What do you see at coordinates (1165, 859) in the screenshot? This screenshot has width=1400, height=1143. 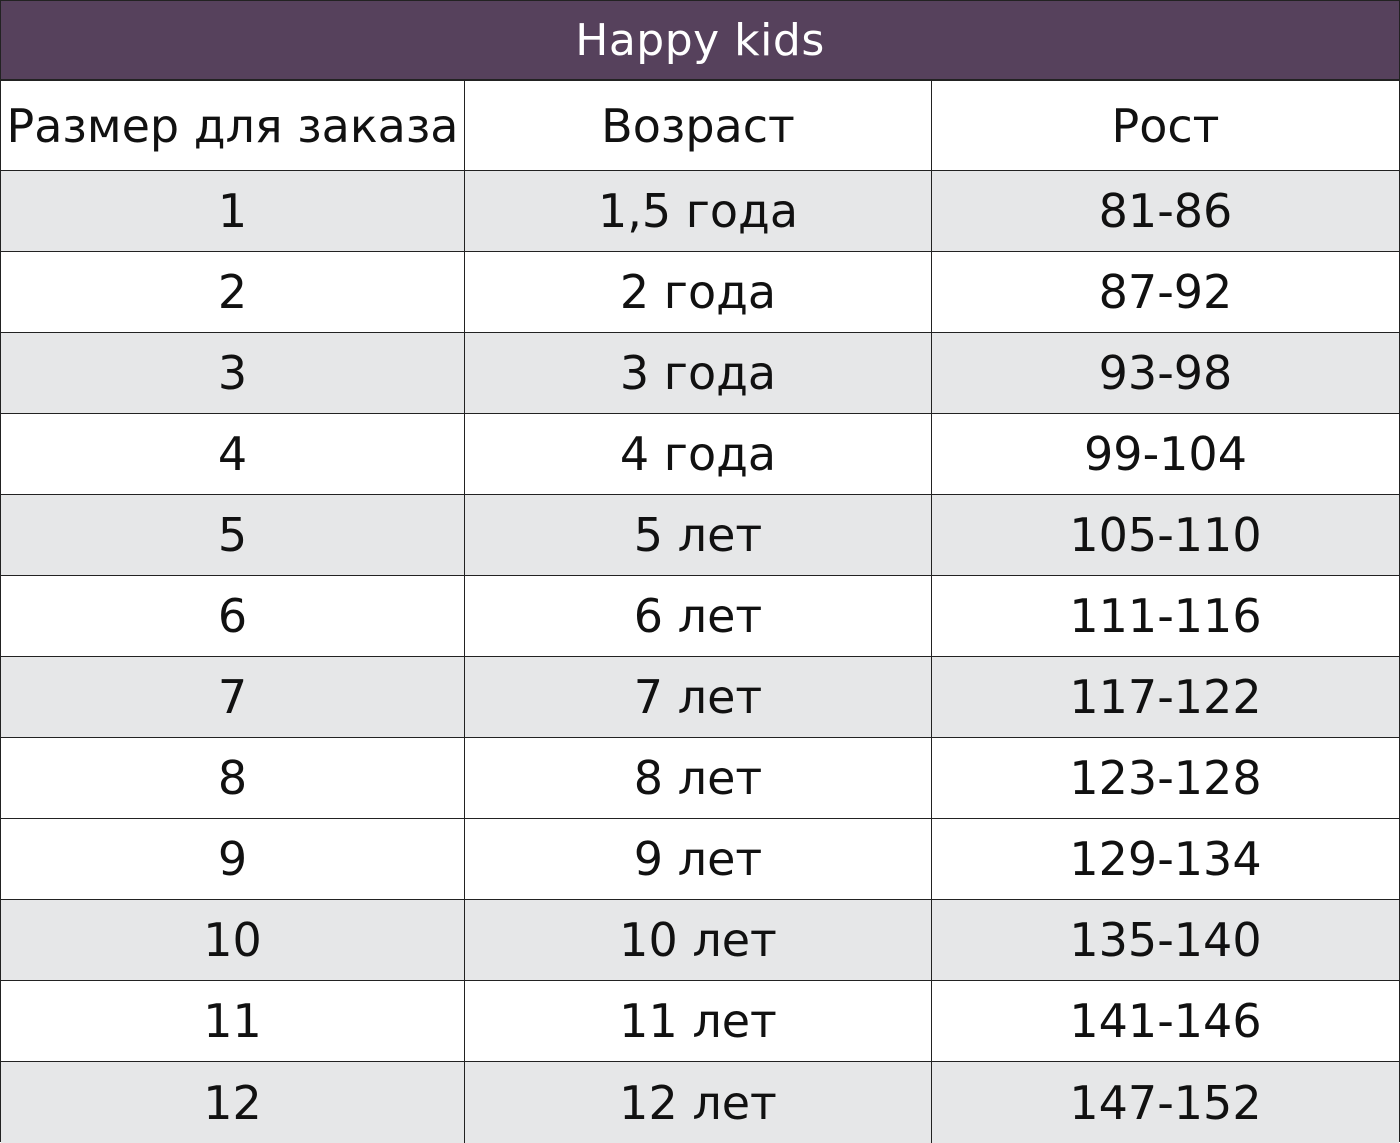 I see `height-cell: 129-134` at bounding box center [1165, 859].